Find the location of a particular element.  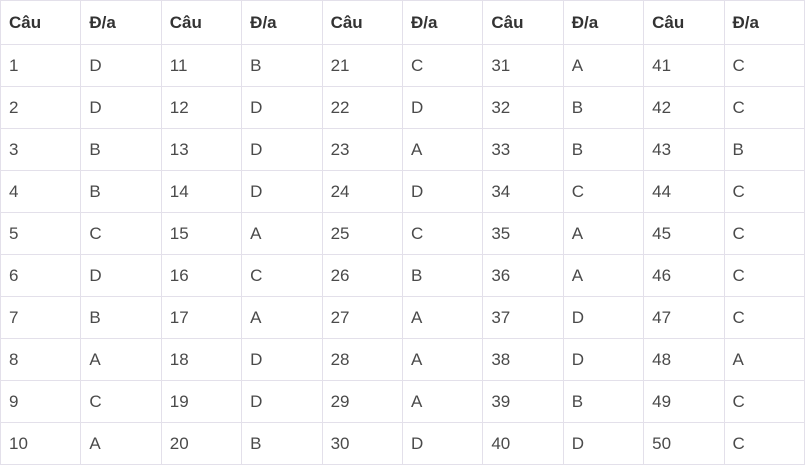

table-cell: 33 is located at coordinates (523, 149).